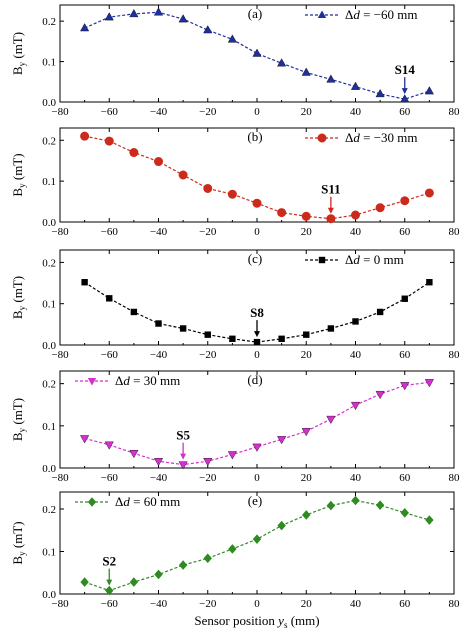 The width and height of the screenshot is (474, 641). I want to click on panel-label: (a), so click(255, 13).